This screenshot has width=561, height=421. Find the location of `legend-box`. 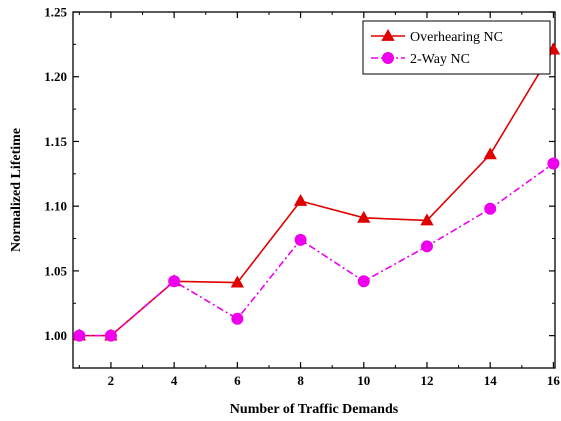

legend-box is located at coordinates (456, 47).